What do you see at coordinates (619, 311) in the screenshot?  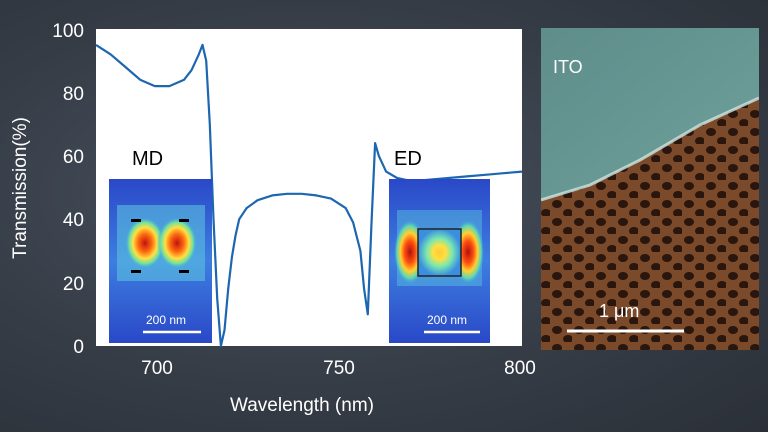 I see `sem-scale-label: 1 μm` at bounding box center [619, 311].